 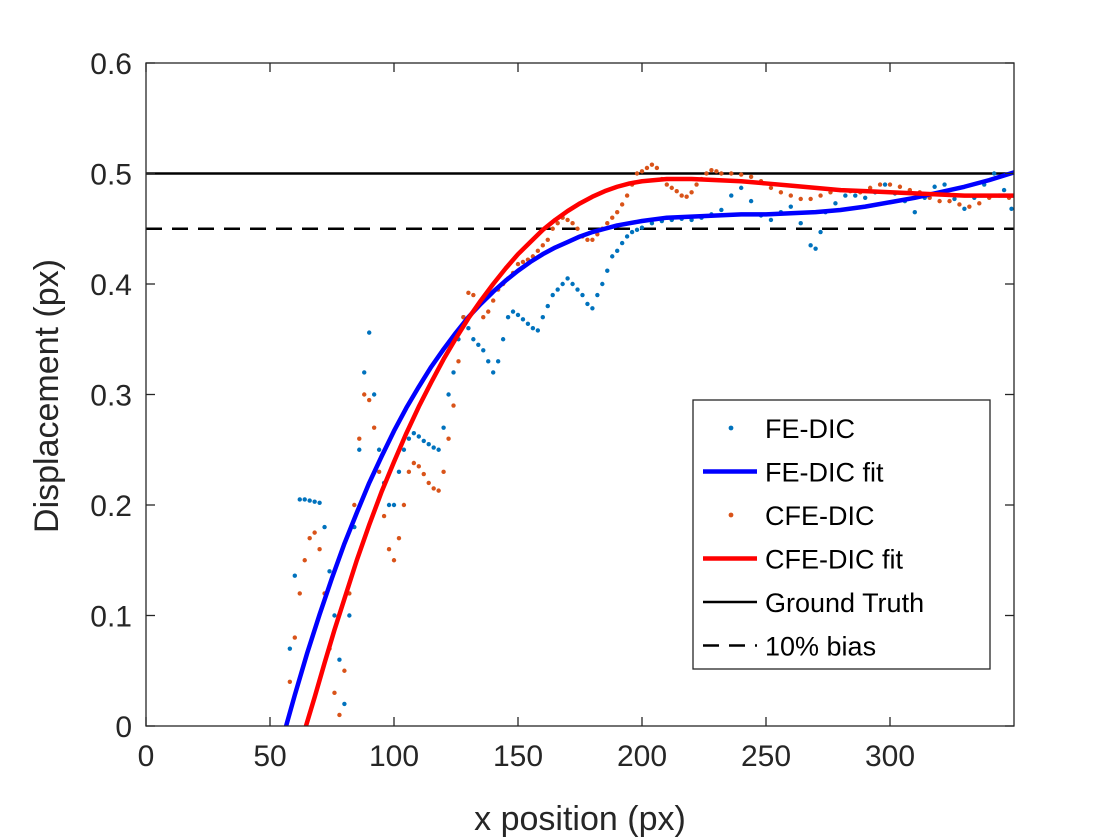 I want to click on x-tick-label: 50, so click(x=269, y=756).